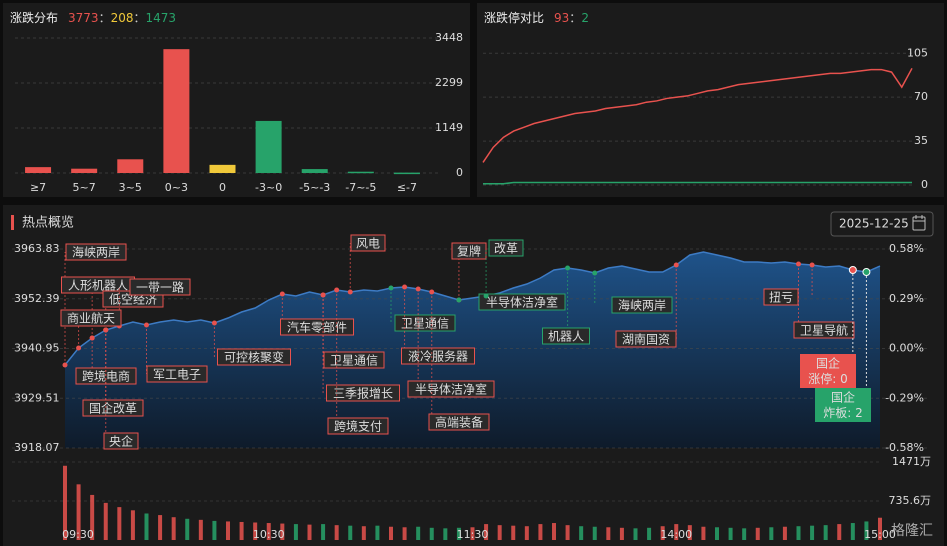 The height and width of the screenshot is (546, 947). What do you see at coordinates (254, 357) in the screenshot?
I see `annotation-label: 可控核聚变` at bounding box center [254, 357].